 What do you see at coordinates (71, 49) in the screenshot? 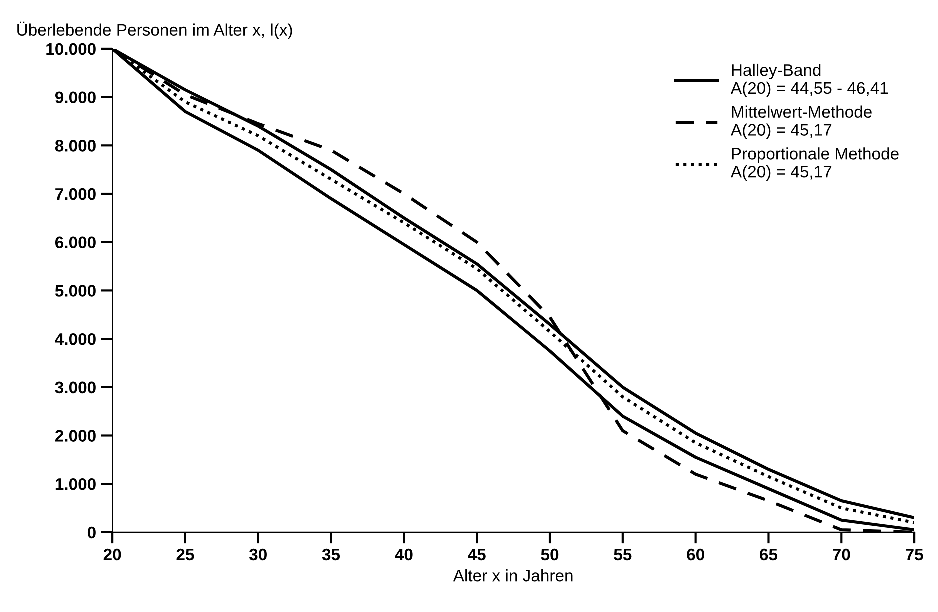
I see `y-tick-label: 10.000` at bounding box center [71, 49].